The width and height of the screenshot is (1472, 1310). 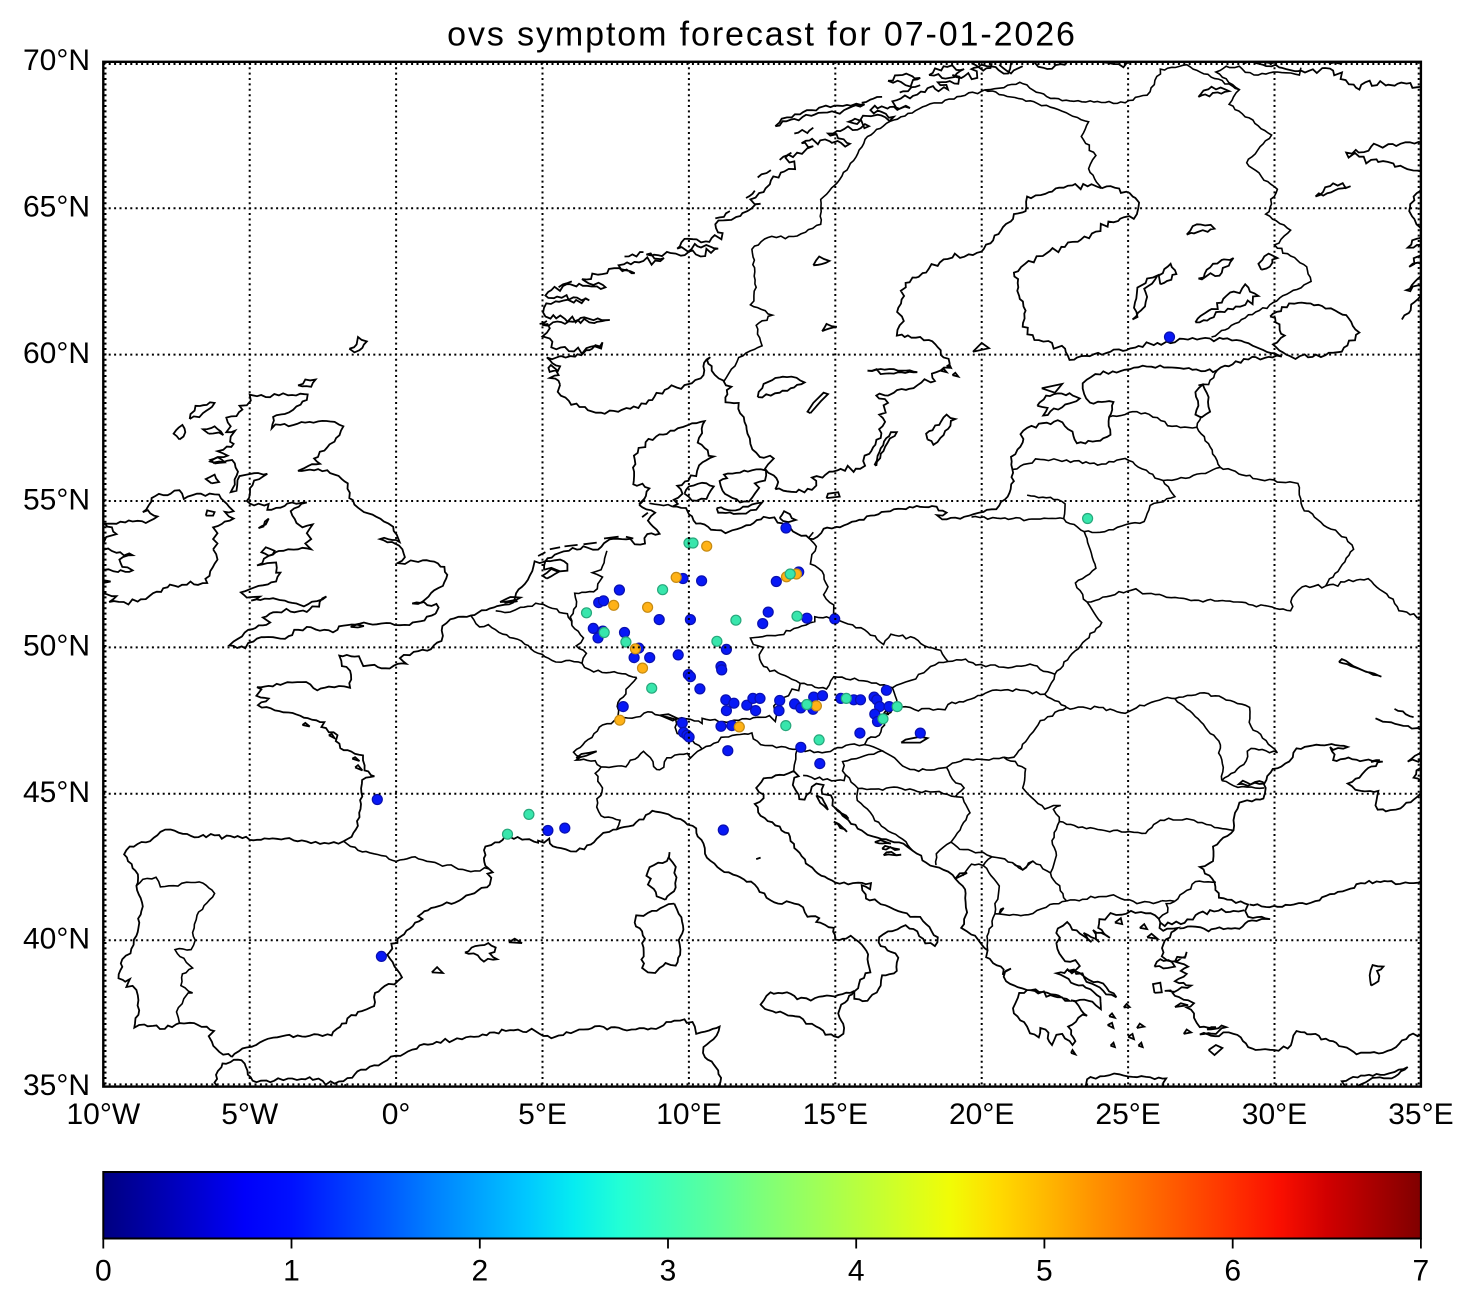 What do you see at coordinates (856, 1270) in the screenshot?
I see `svg-text: 4` at bounding box center [856, 1270].